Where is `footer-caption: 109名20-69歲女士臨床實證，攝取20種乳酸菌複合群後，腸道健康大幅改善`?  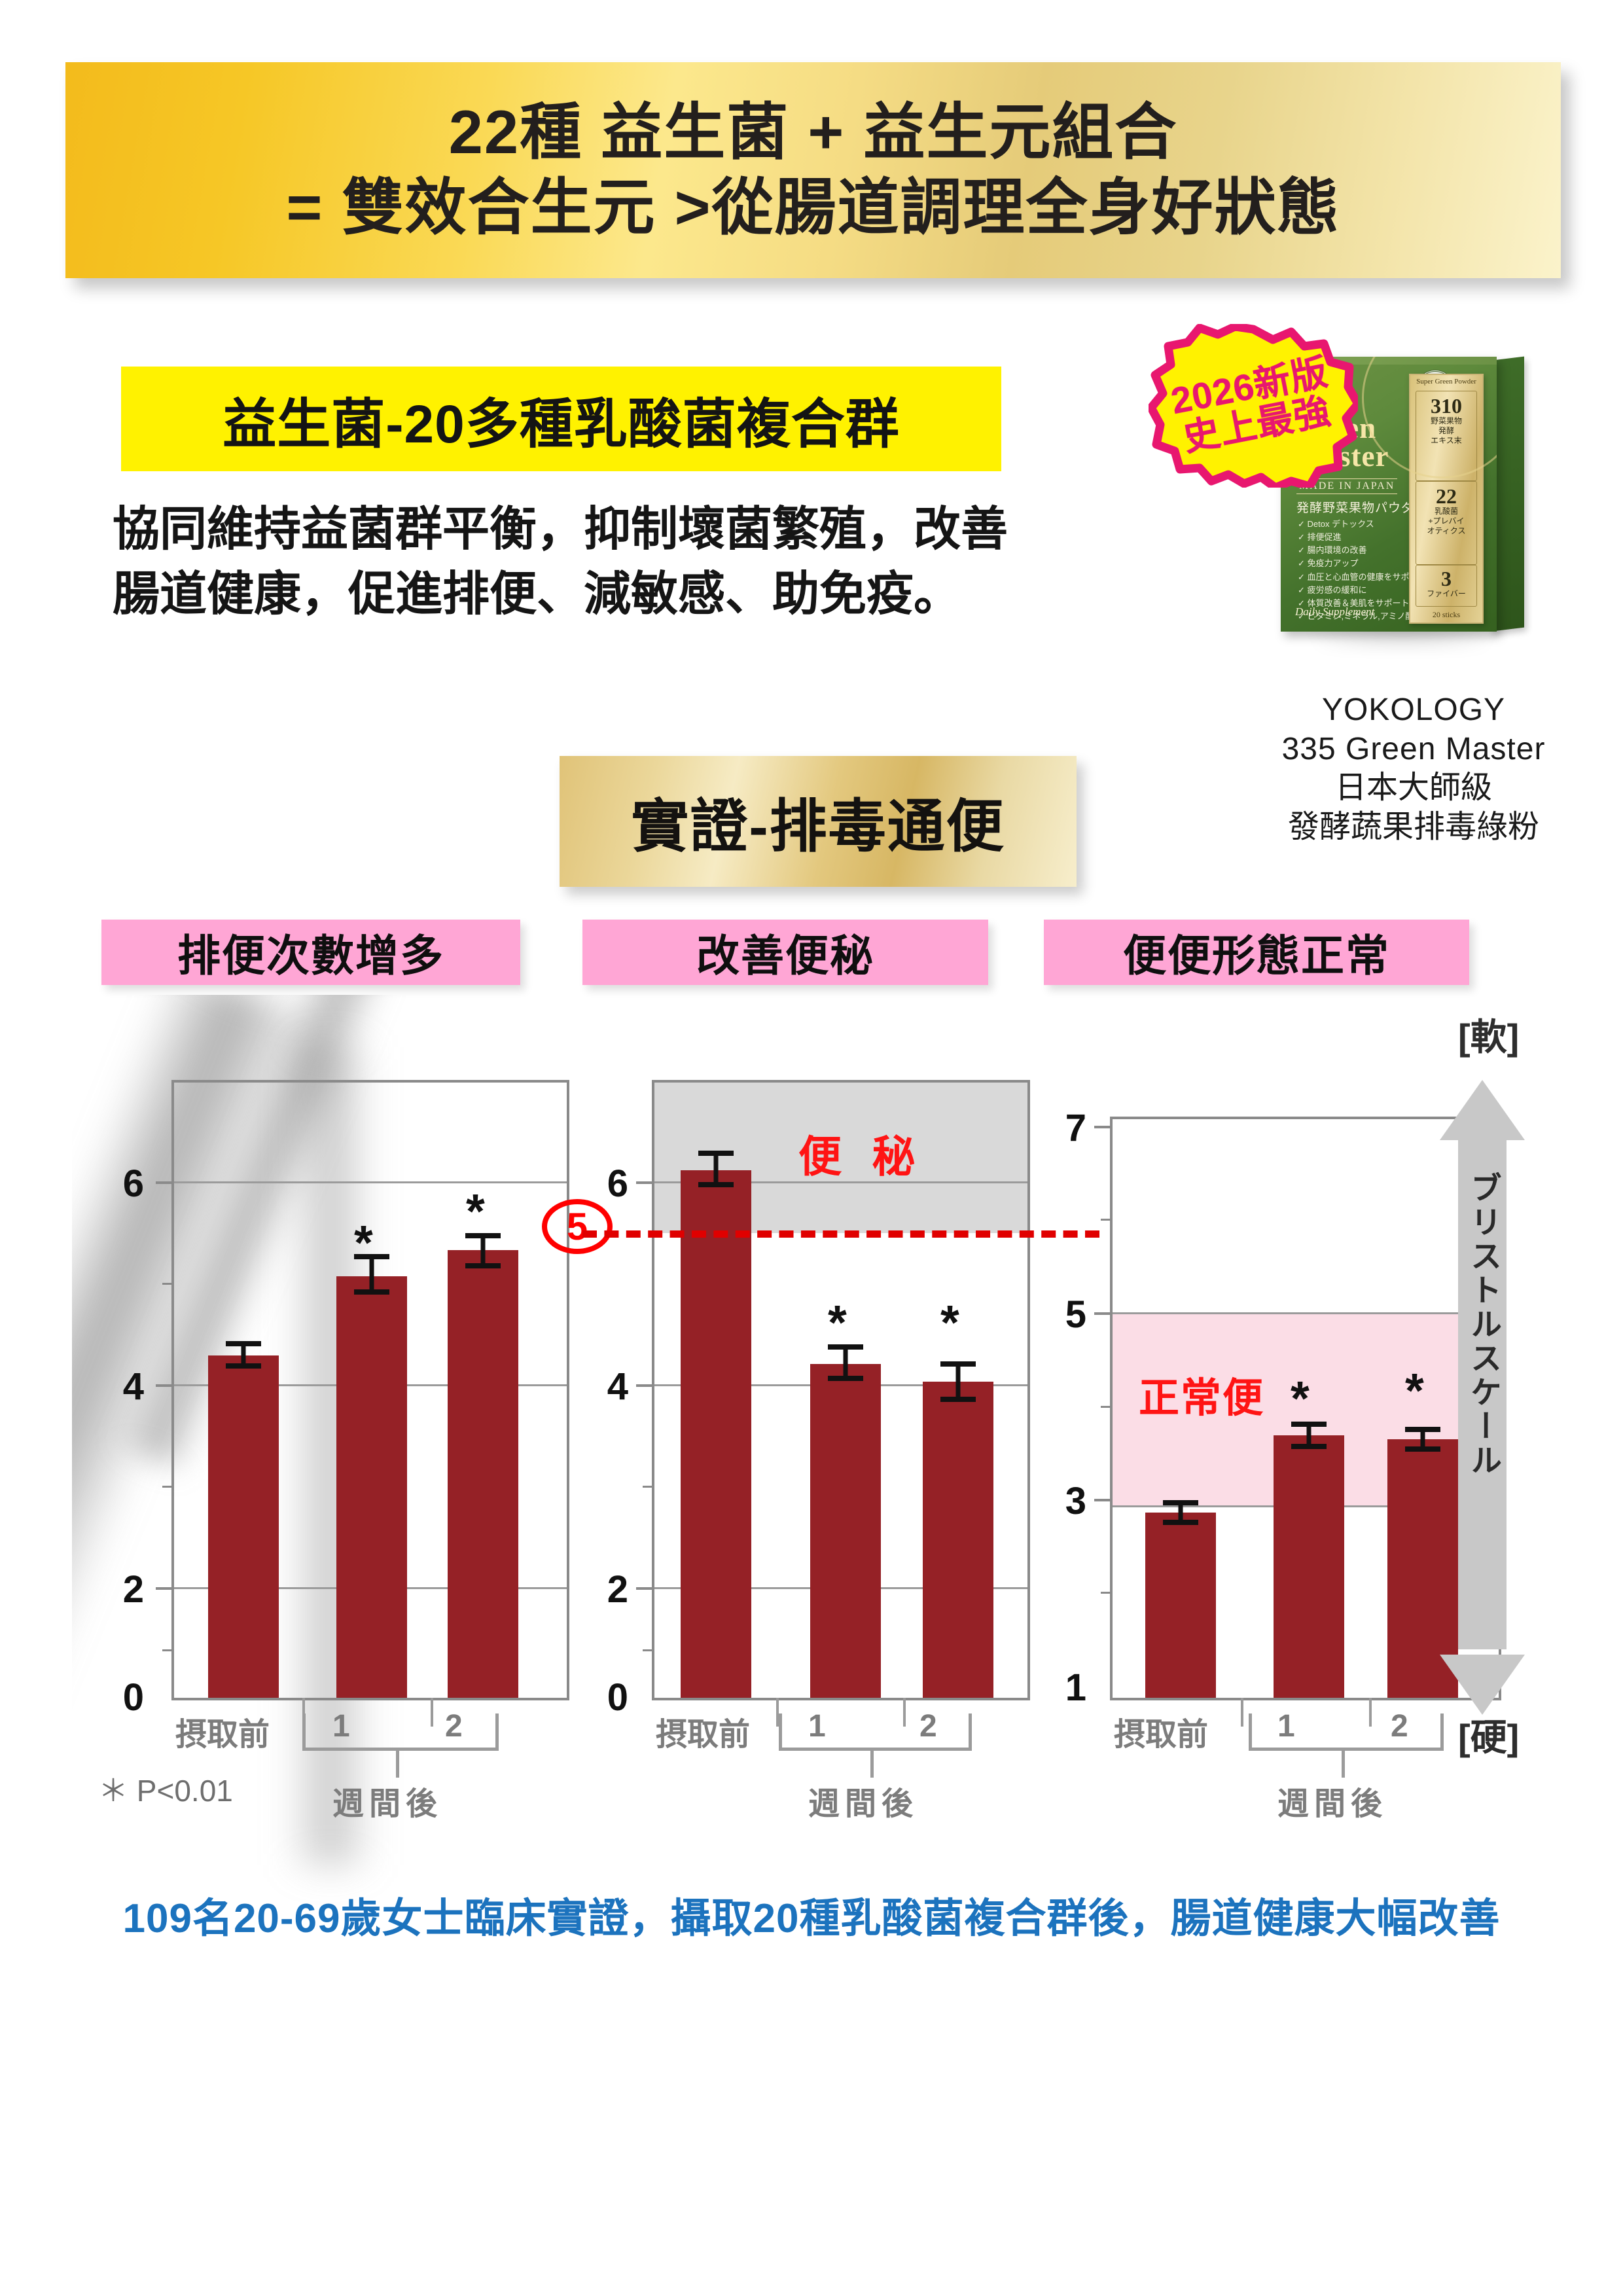
footer-caption: 109名20-69歲女士臨床實證，攝取20種乳酸菌複合群後，腸道健康大幅改善 is located at coordinates (811, 1914).